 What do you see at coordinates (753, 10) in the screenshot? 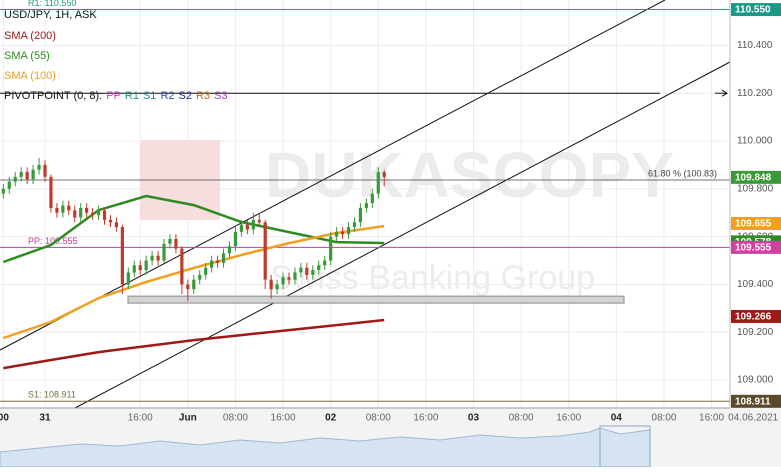
I see `price-tag-label: 110.550` at bounding box center [753, 10].